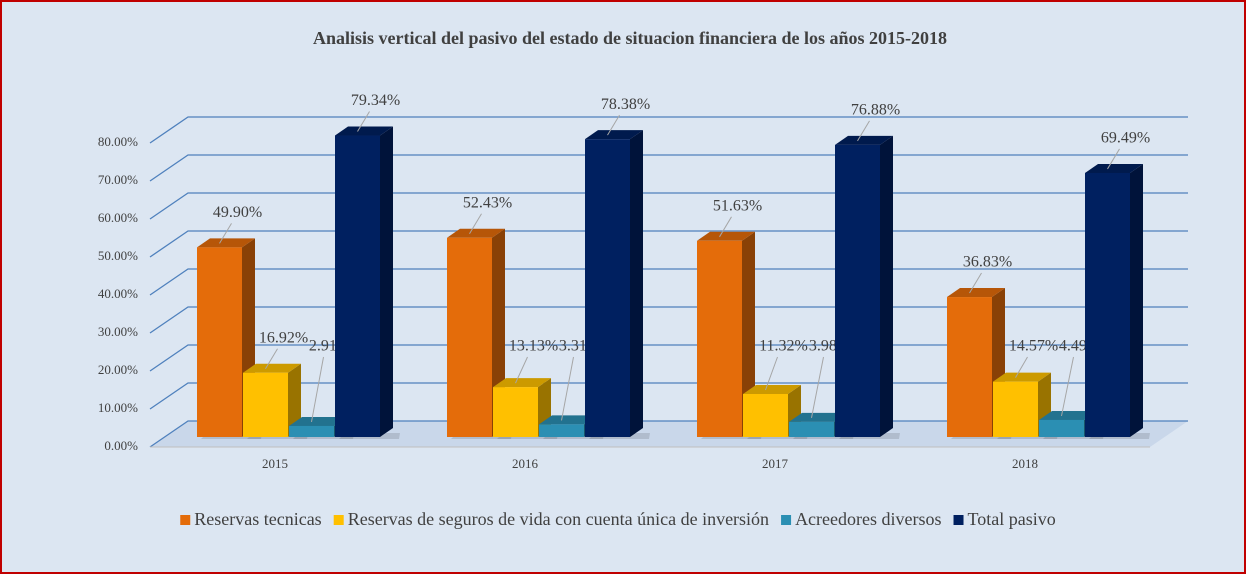 This screenshot has height=576, width=1248. Describe the element at coordinates (669, 434) in the screenshot. I see `floor` at that location.